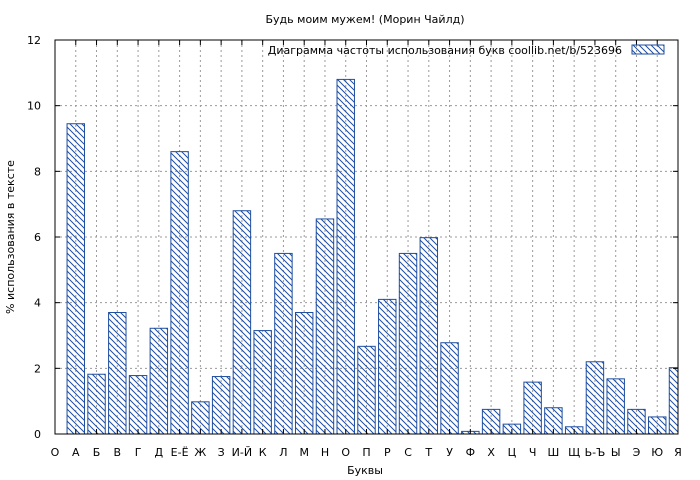 The width and height of the screenshot is (700, 480). What do you see at coordinates (34, 106) in the screenshot?
I see `y-tick-label: 10` at bounding box center [34, 106].